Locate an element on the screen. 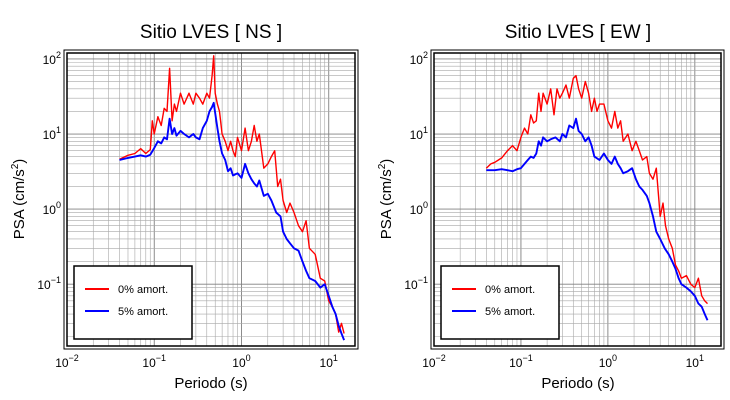  chart-title: Sitio LVES [ NS ] is located at coordinates (211, 32).